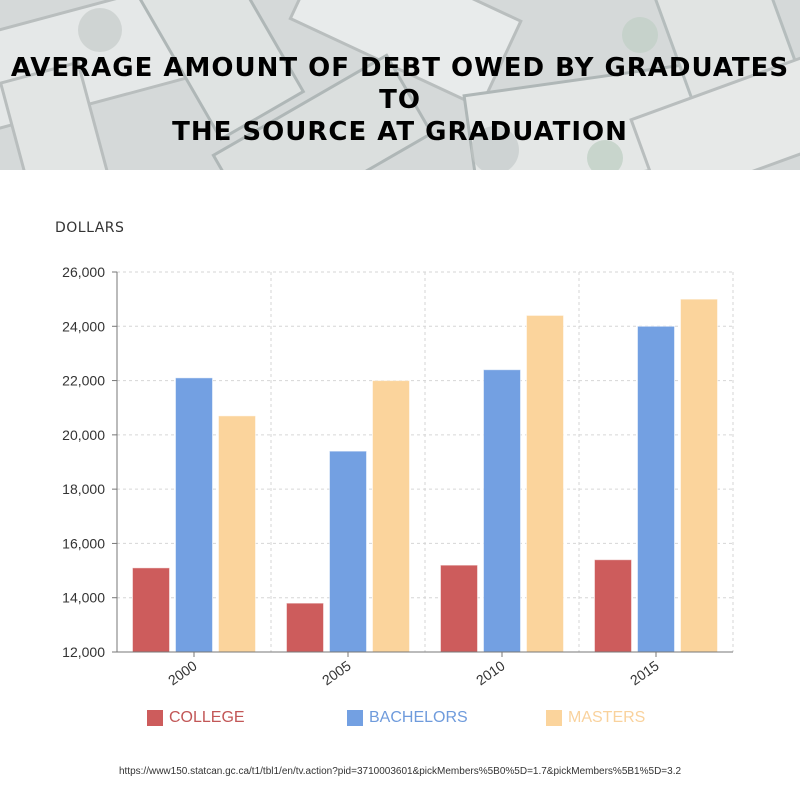 The image size is (800, 800). What do you see at coordinates (656, 489) in the screenshot?
I see `bar-bachelors-2015` at bounding box center [656, 489].